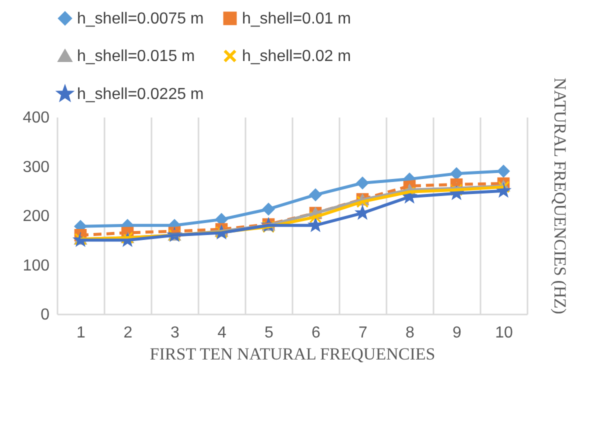 Image resolution: width=598 pixels, height=448 pixels. Describe the element at coordinates (45, 315) in the screenshot. I see `y-tick-label: 0` at that location.